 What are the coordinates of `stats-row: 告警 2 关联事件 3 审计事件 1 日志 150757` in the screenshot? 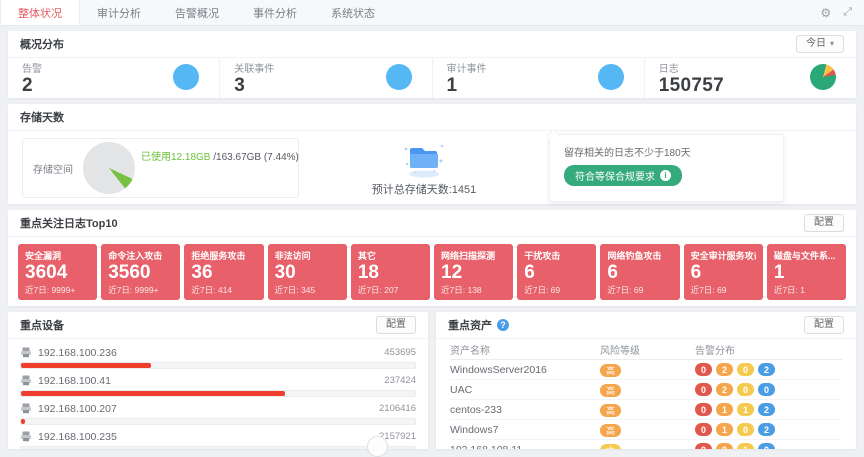 It's located at (432, 78).